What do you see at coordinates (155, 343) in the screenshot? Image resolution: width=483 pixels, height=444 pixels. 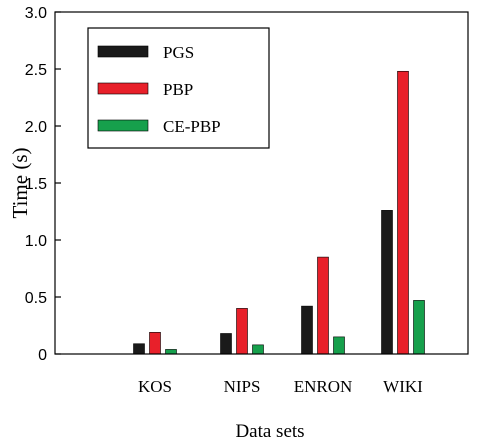 I see `bar-pbp-kos` at bounding box center [155, 343].